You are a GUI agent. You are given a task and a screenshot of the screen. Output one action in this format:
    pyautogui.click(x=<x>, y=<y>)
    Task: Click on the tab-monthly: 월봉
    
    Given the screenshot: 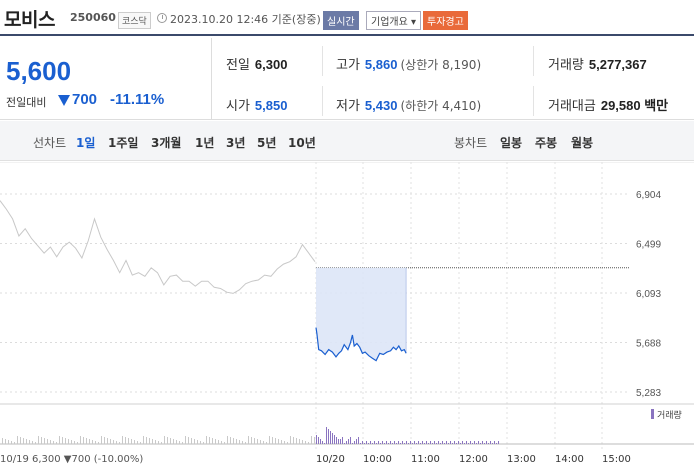 What is the action you would take?
    pyautogui.click(x=582, y=143)
    